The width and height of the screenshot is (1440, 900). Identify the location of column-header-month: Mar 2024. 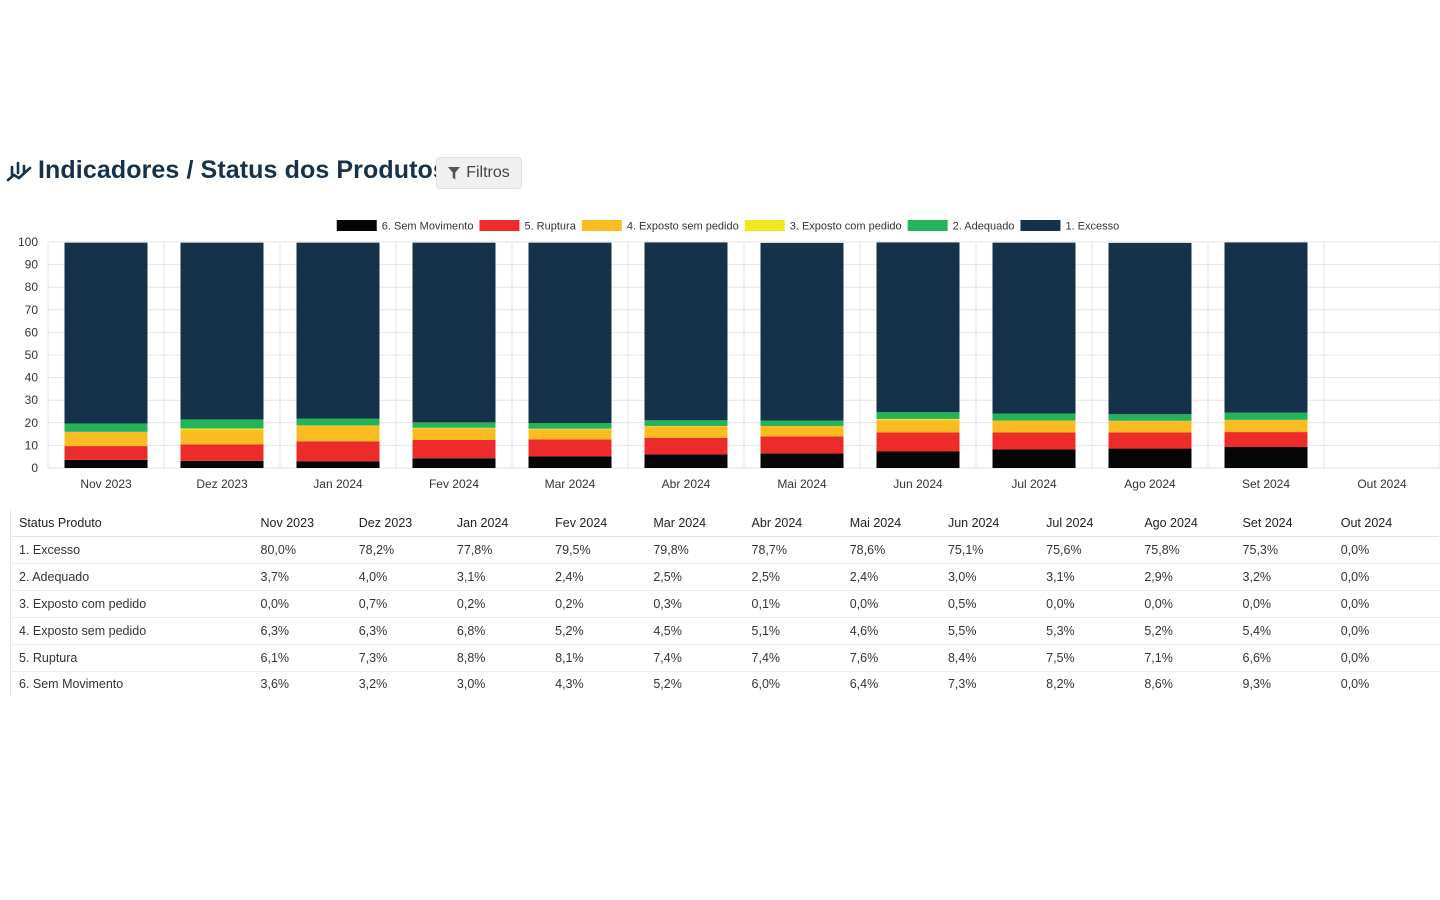
(702, 523).